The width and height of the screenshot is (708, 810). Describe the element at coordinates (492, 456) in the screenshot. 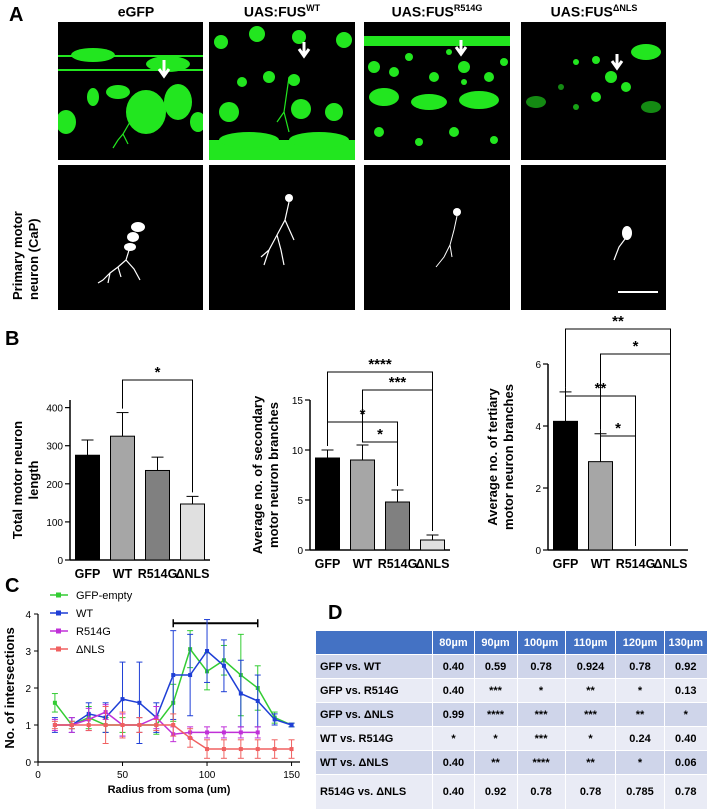

I see `y-axis-label-line: Average no. of tertiary` at that location.